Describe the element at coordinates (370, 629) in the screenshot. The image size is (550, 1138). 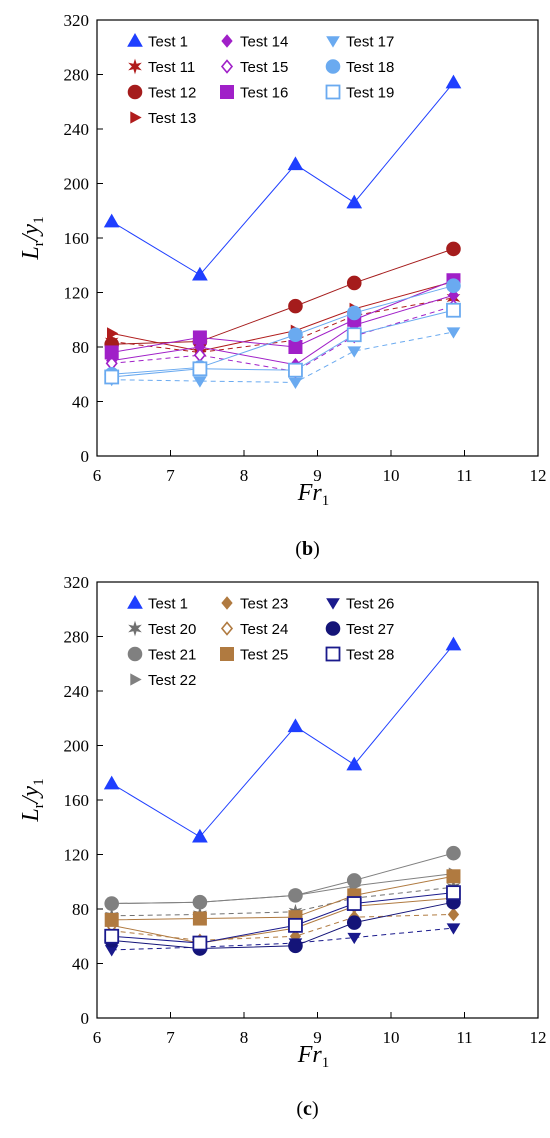
I see `legend-label: Test 27` at that location.